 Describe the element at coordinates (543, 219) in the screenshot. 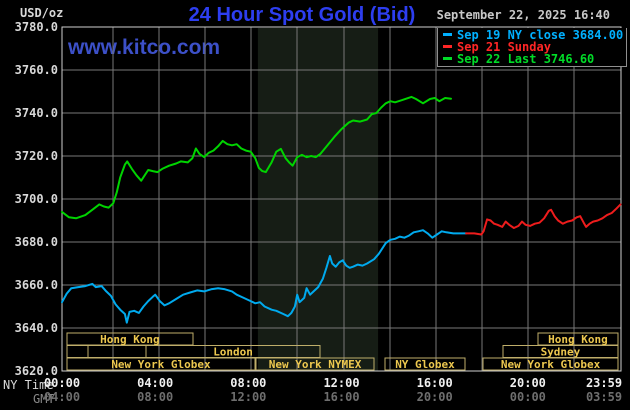

I see `series-sep21-sunday` at that location.